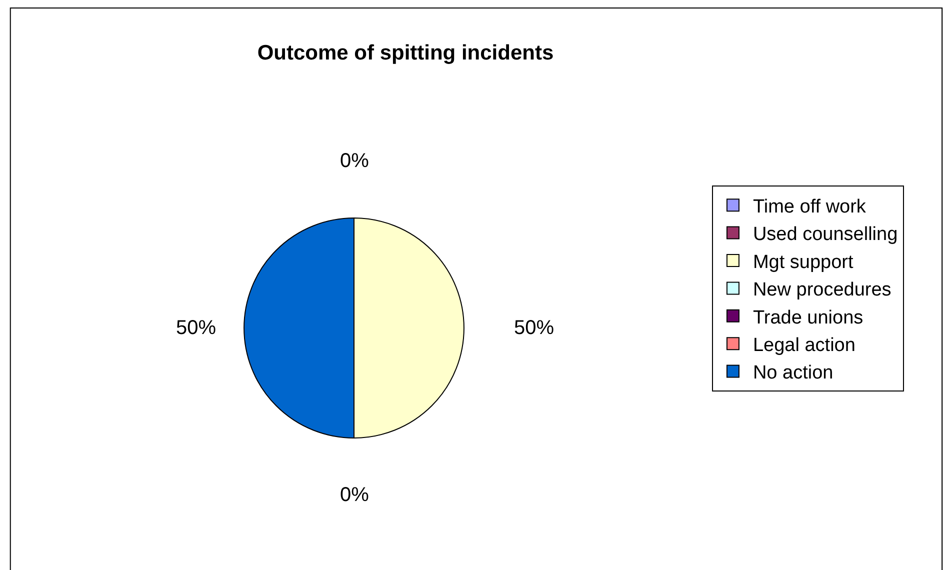 Image resolution: width=943 pixels, height=570 pixels. Describe the element at coordinates (822, 290) in the screenshot. I see `legend-label: New procedures` at that location.